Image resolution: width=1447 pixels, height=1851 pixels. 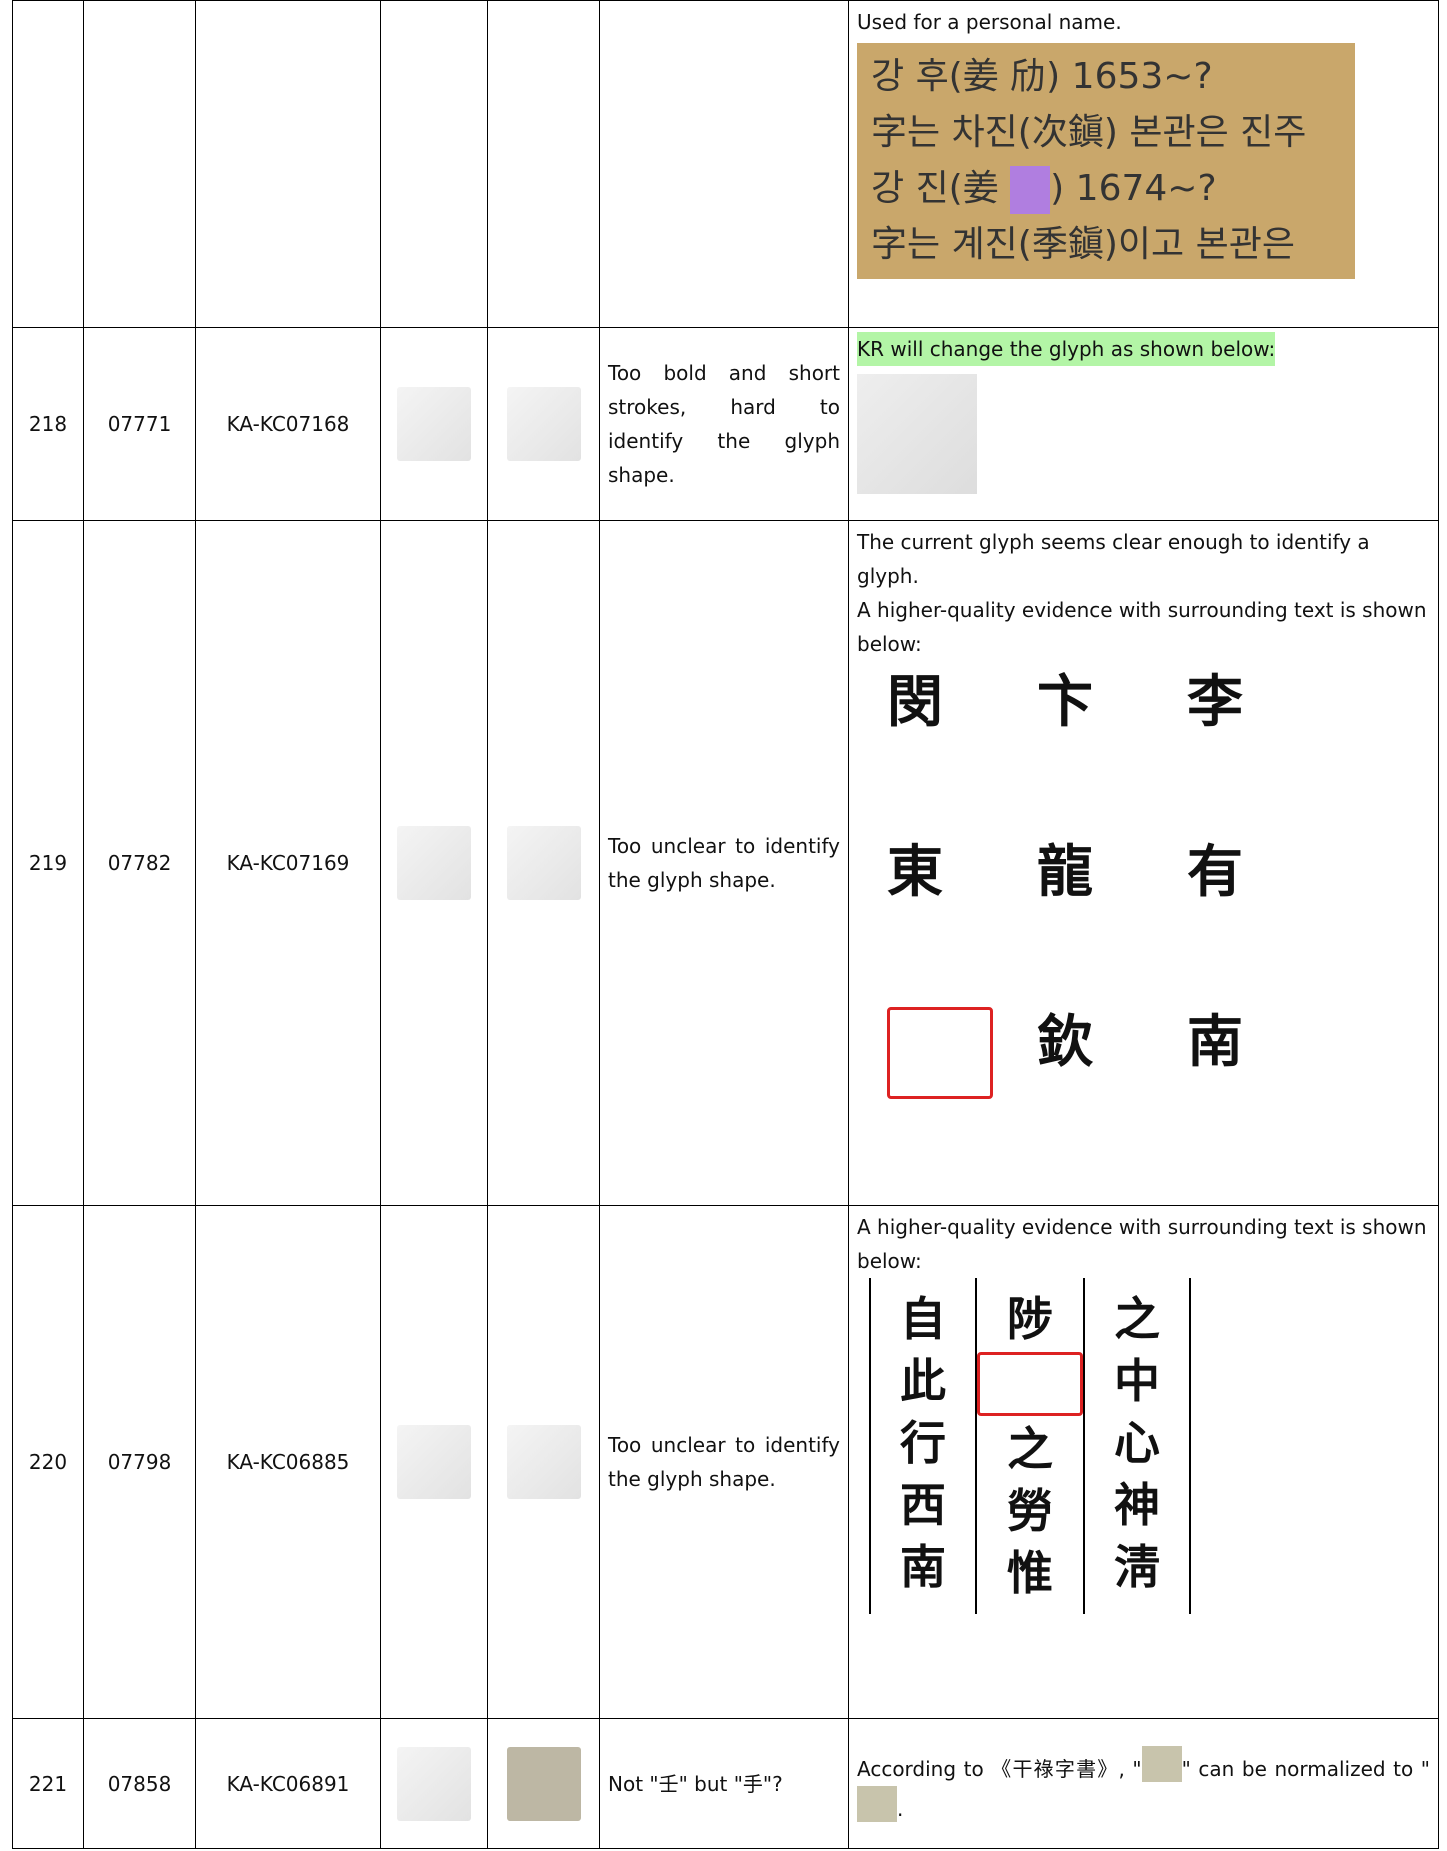 I want to click on scan-line: 字는 차진(次鎭) 본관은 진주, so click(x=1106, y=133).